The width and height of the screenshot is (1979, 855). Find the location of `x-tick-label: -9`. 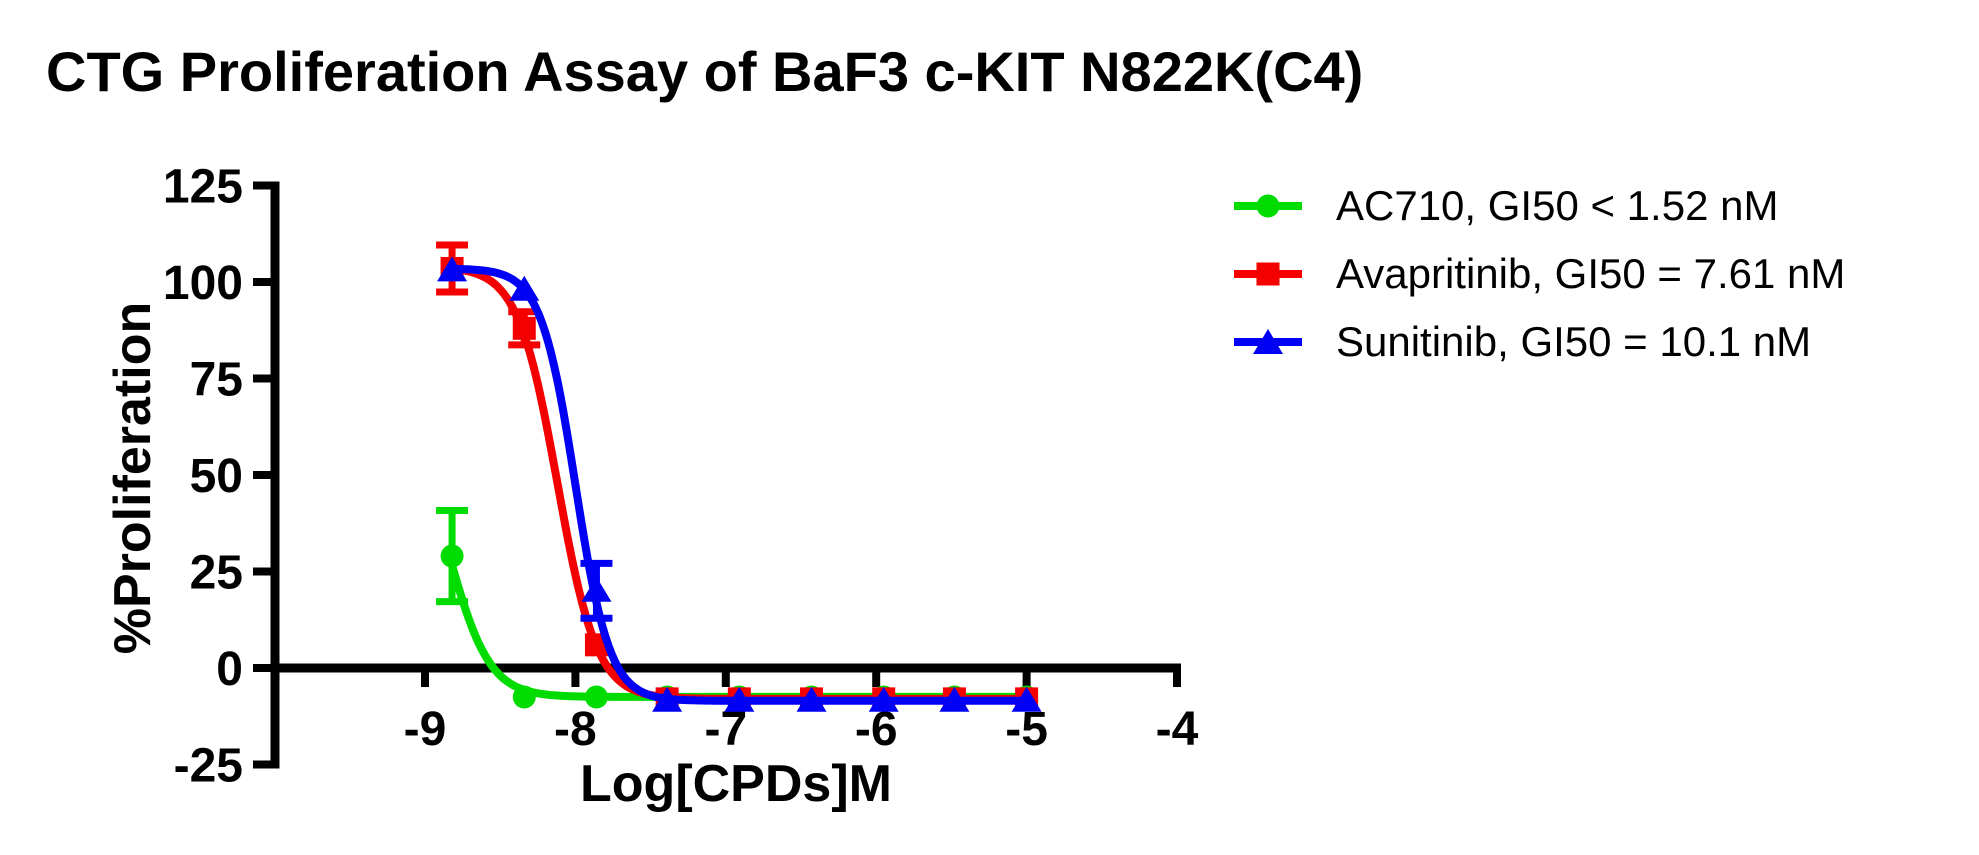

x-tick-label: -9 is located at coordinates (425, 729).